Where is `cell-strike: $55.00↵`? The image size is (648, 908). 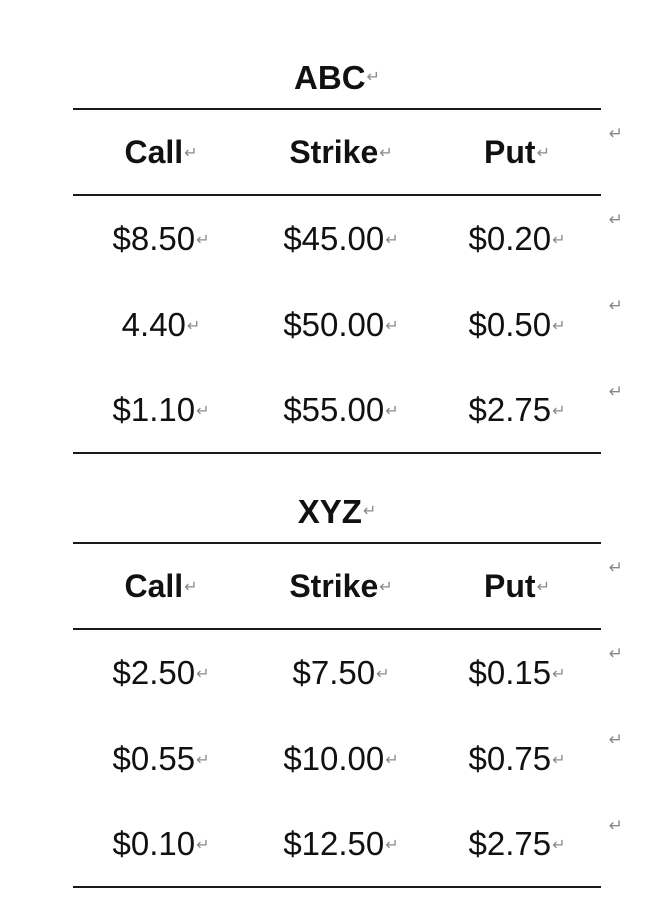 cell-strike: $55.00↵ is located at coordinates (341, 410).